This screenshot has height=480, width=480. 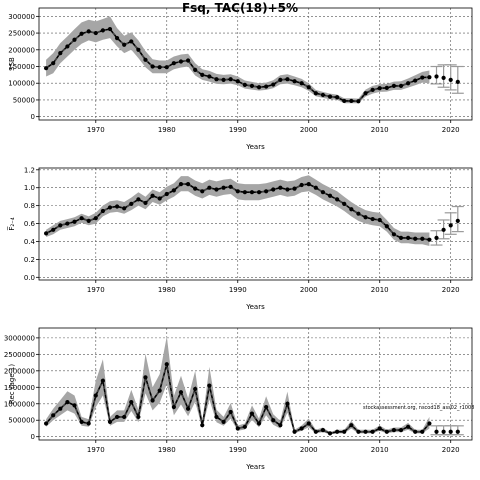 What do you see at coordinates (167, 290) in the screenshot?
I see `x-tick-label: 1980` at bounding box center [167, 290].